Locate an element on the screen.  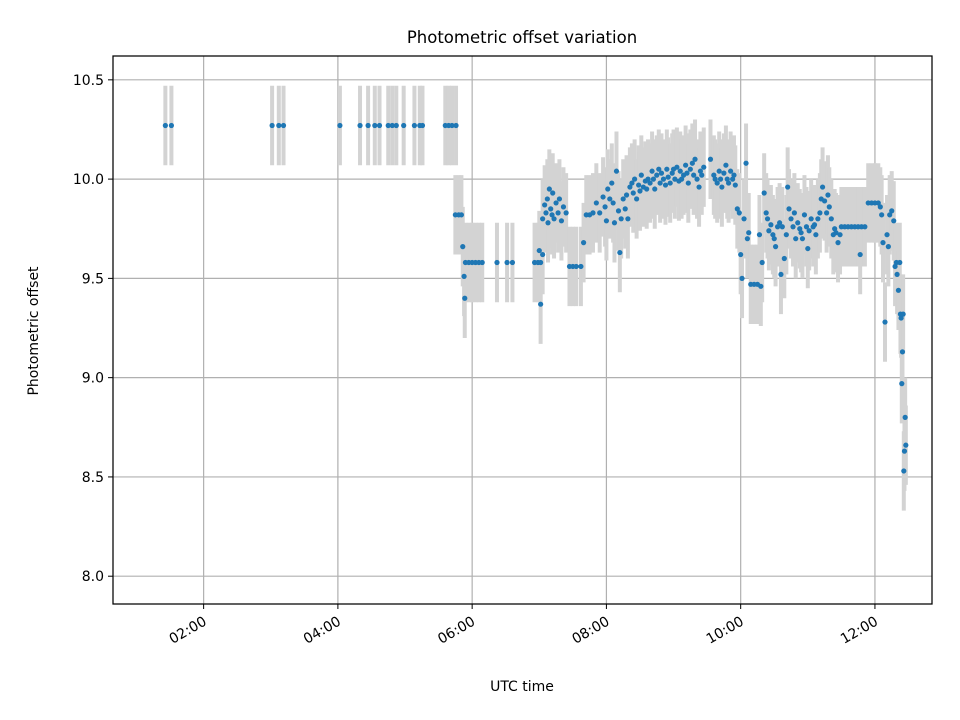
y-axis-label: Photometric offset is located at coordinates (34, 331).